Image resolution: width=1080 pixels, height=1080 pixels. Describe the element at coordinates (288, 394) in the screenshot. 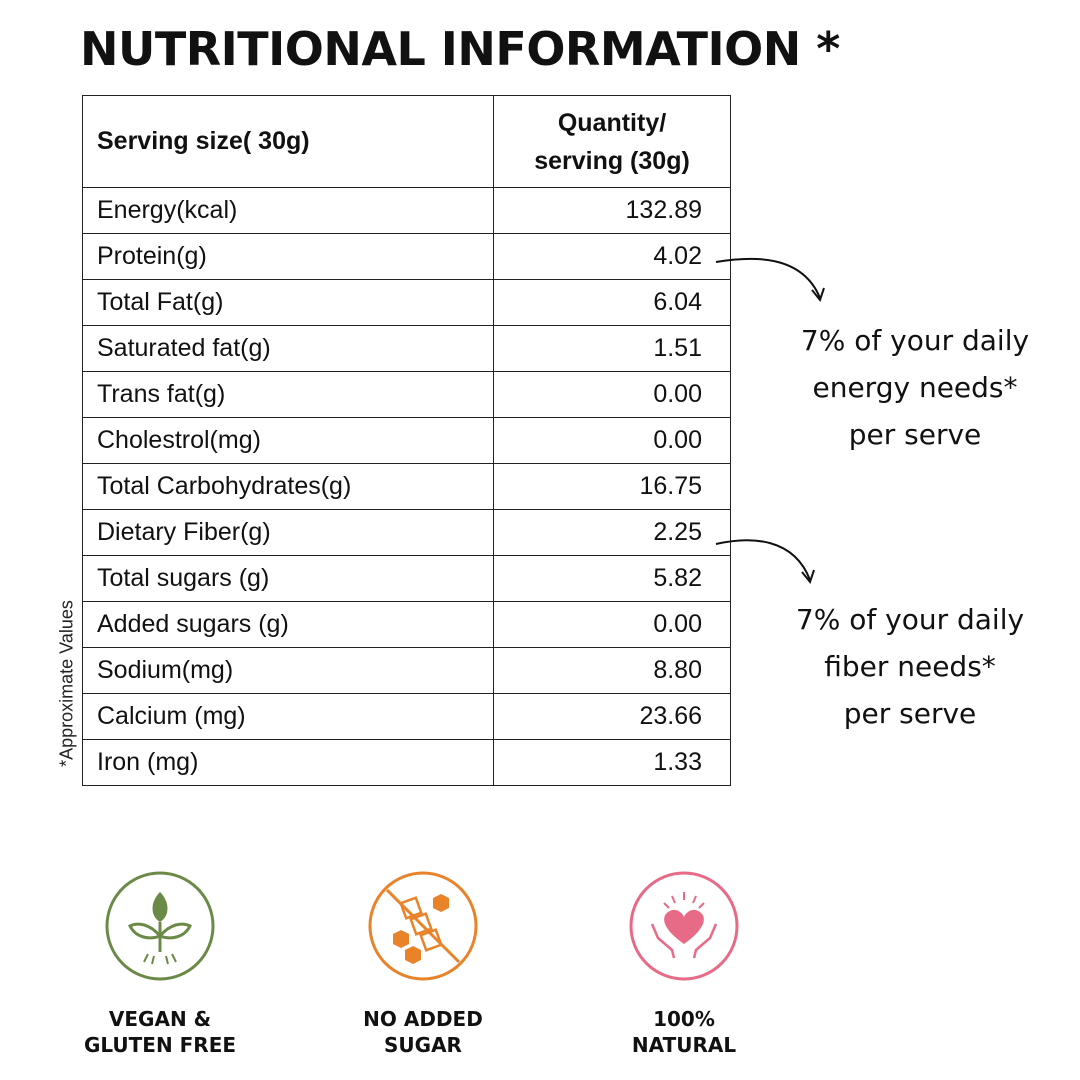

I see `nutrient-name: Trans fat(g)` at that location.